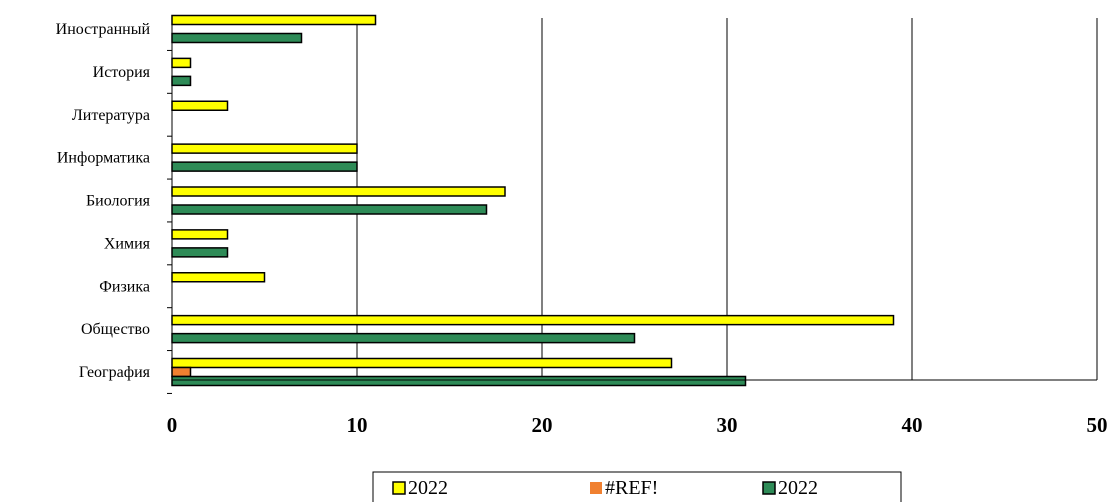 The width and height of the screenshot is (1116, 502). What do you see at coordinates (912, 425) in the screenshot?
I see `x-tick-label: 40` at bounding box center [912, 425].